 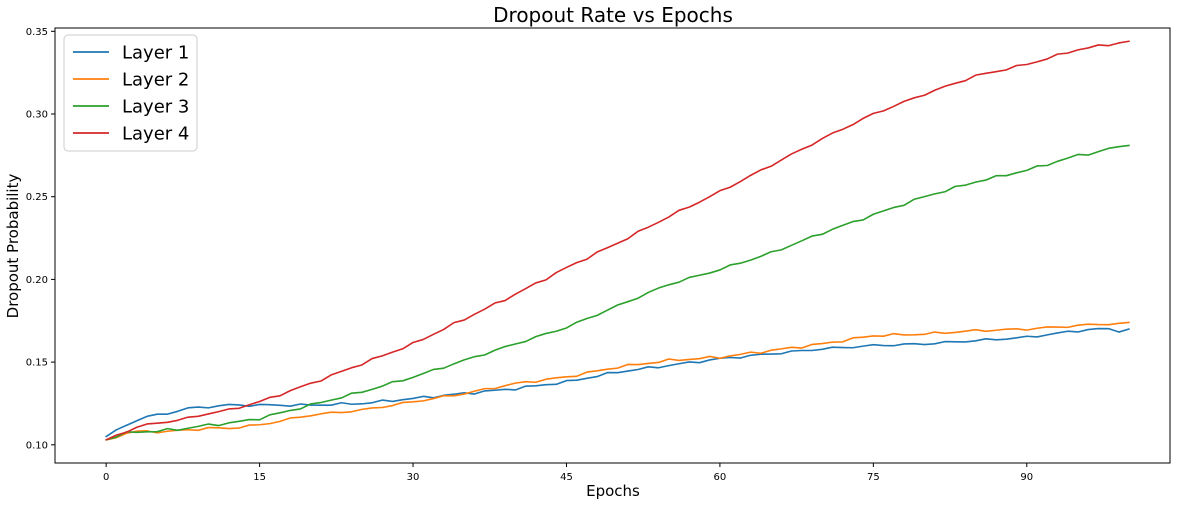 I want to click on y-tick-label: 0.25, so click(x=37, y=197).